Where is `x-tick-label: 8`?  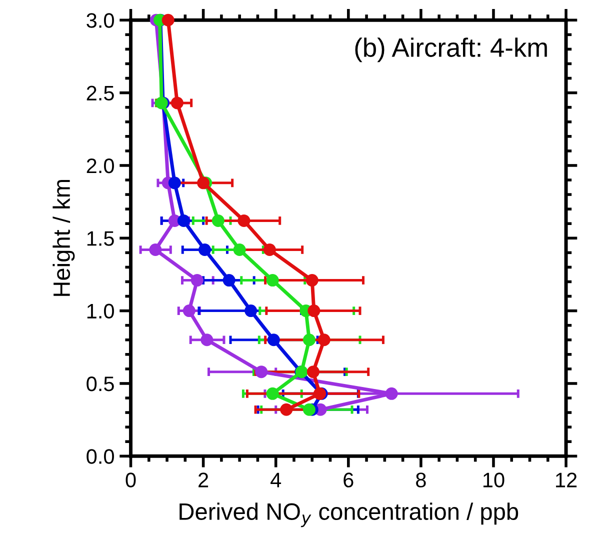 x-tick-label: 8 is located at coordinates (421, 480).